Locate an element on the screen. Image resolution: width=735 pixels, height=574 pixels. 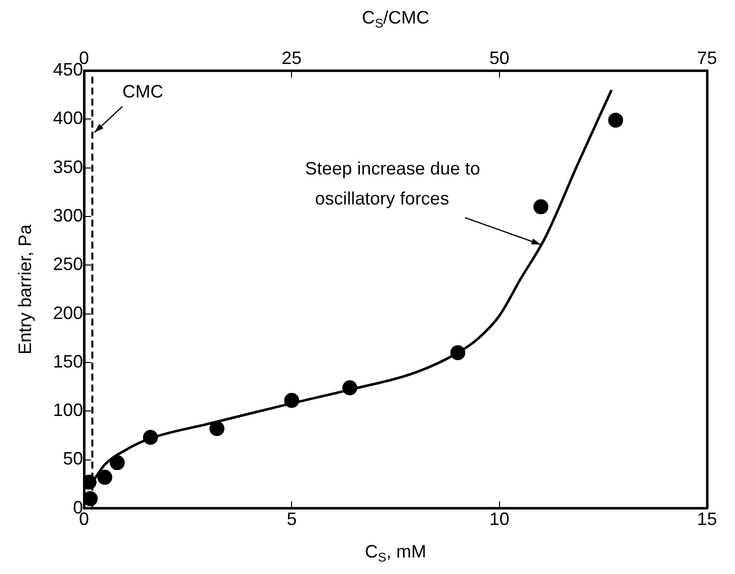
x2-tick-label: 75 is located at coordinates (707, 58).